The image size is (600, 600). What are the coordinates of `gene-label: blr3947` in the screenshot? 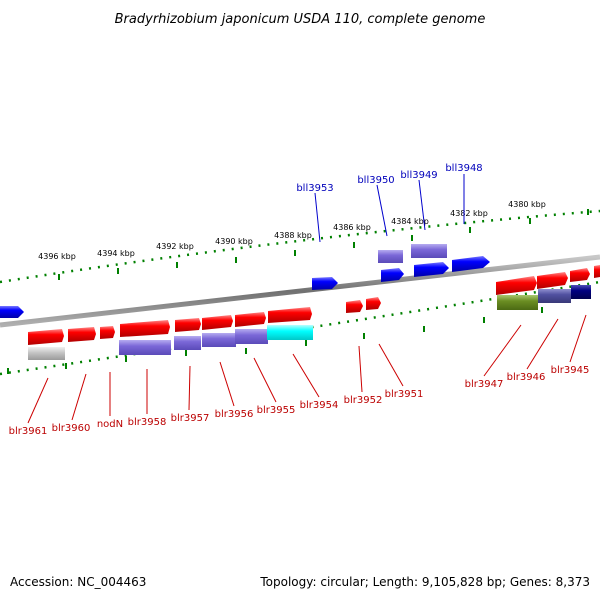 It's located at (484, 384).